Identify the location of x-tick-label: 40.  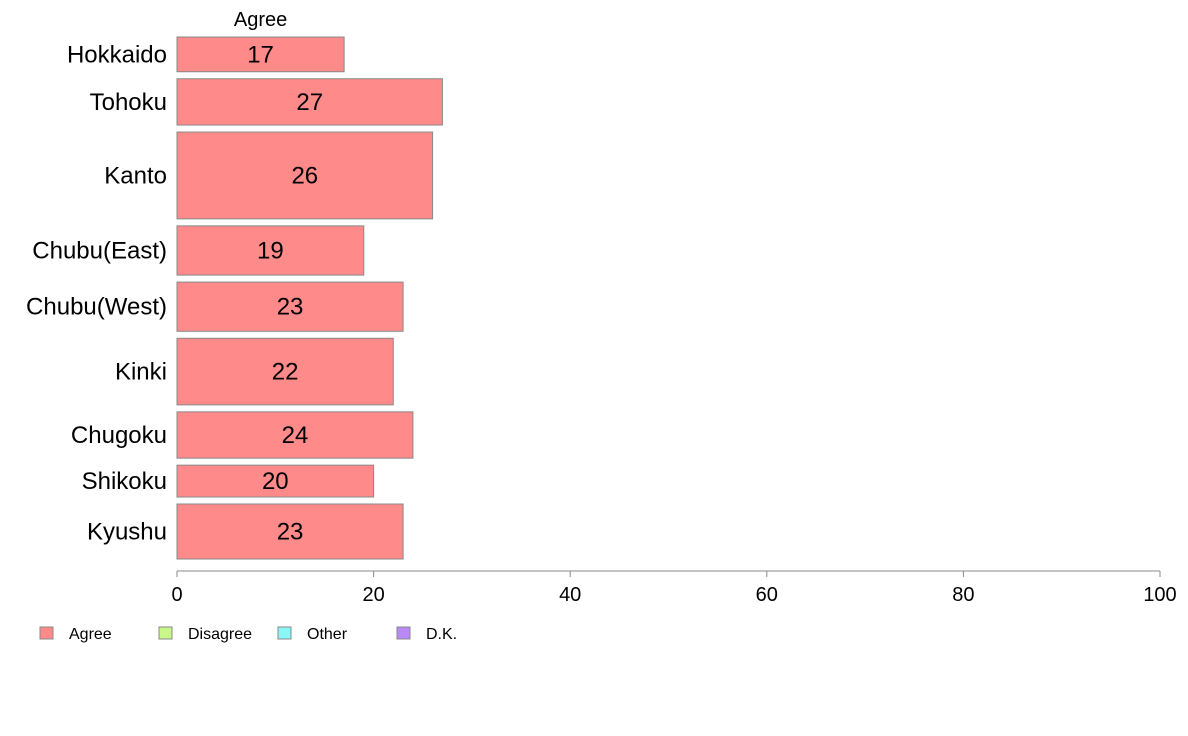
(570, 595).